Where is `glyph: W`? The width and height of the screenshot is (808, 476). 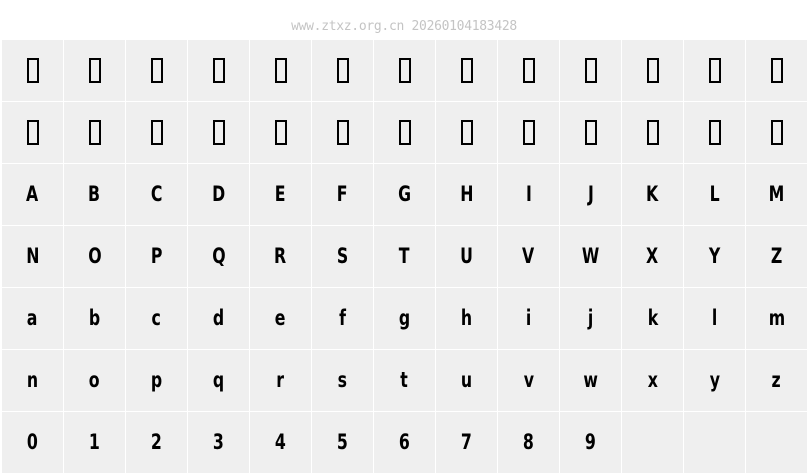 glyph: W is located at coordinates (590, 256).